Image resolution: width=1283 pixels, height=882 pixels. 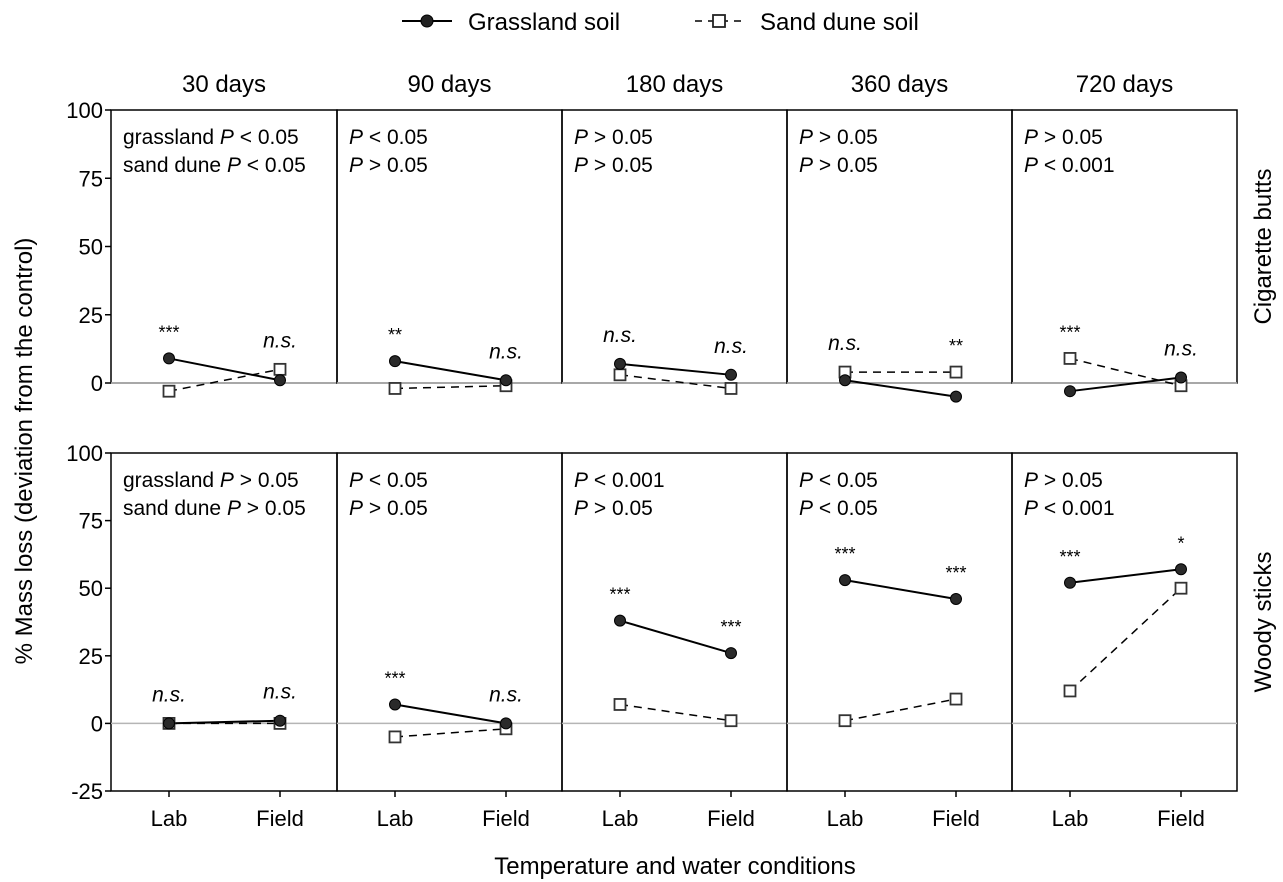 What do you see at coordinates (544, 22) in the screenshot?
I see `legend-label-grassland: Grassland soil` at bounding box center [544, 22].